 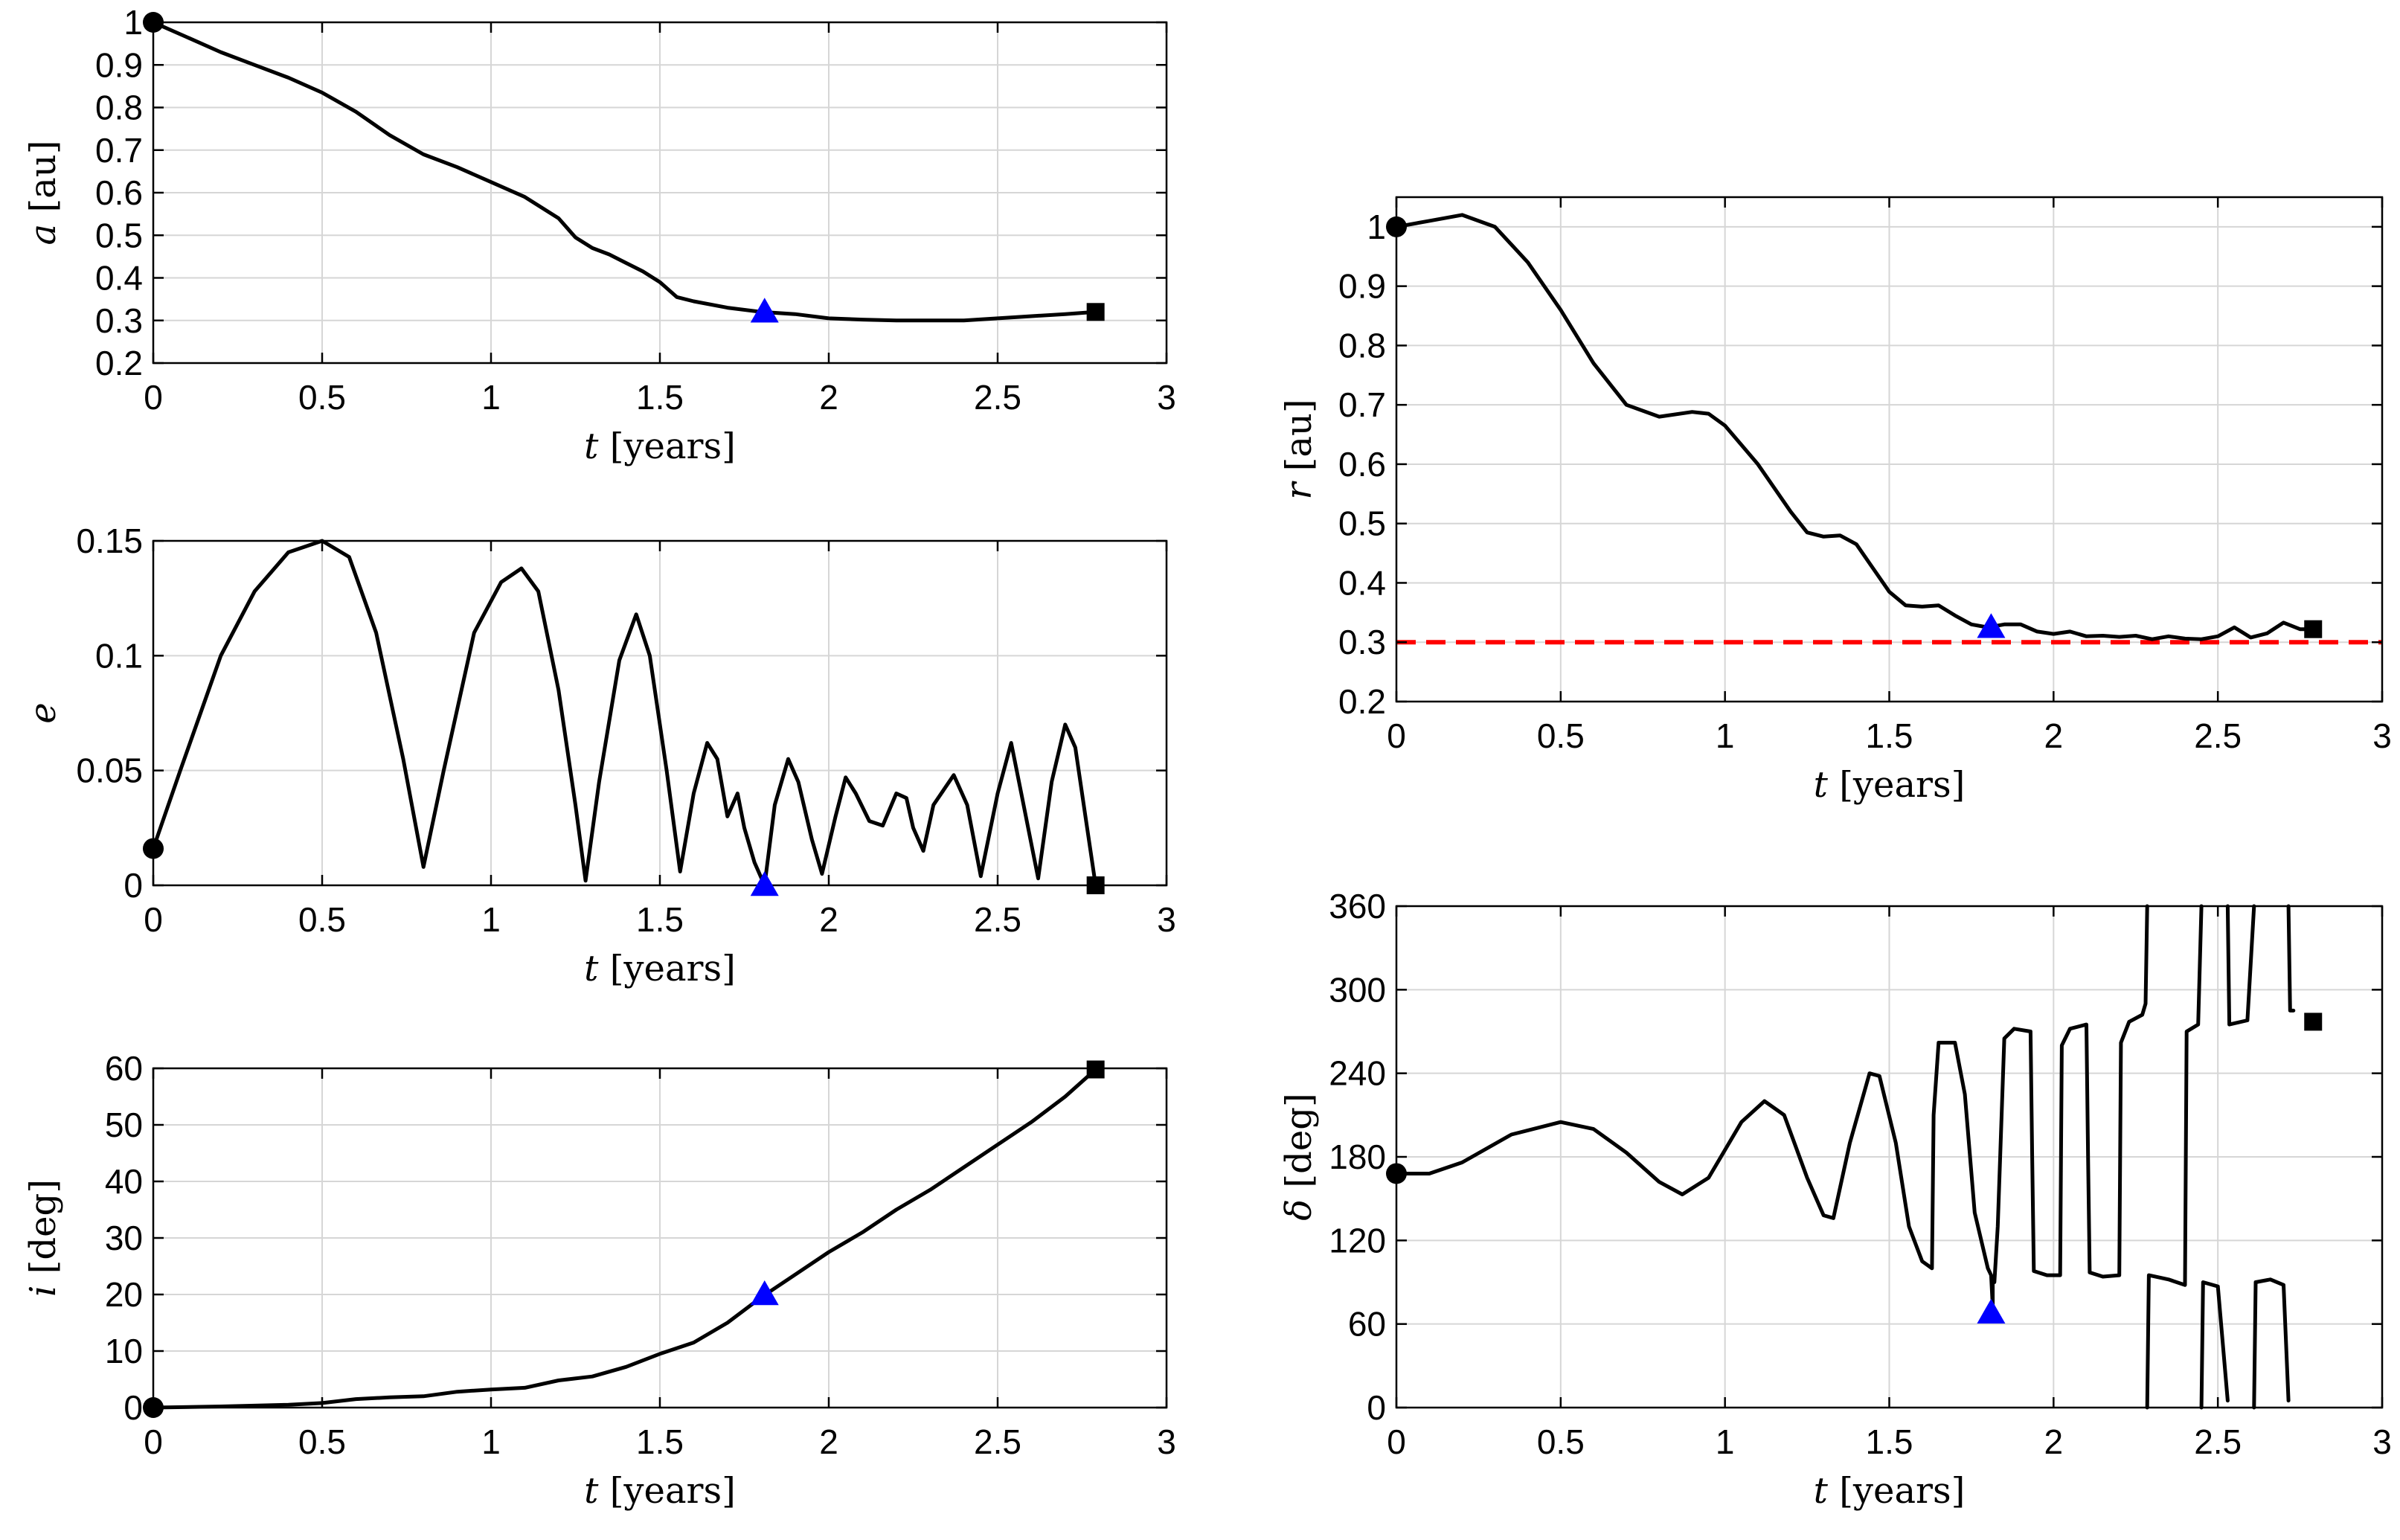 What do you see at coordinates (1855, 427) in the screenshot?
I see `series-r-line` at bounding box center [1855, 427].